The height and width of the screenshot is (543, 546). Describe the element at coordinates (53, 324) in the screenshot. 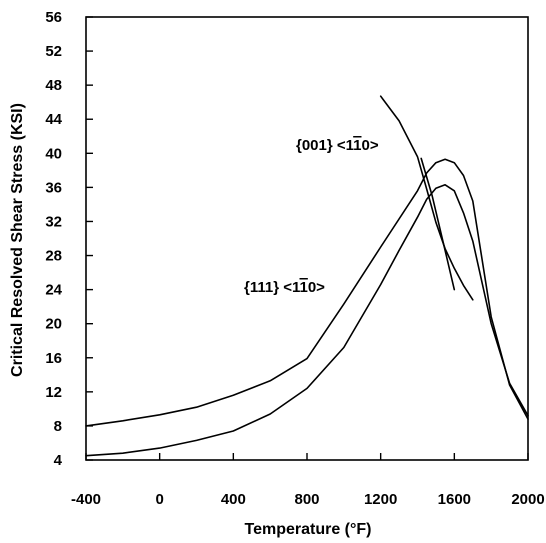

I see `y-tick-label: 20` at that location.